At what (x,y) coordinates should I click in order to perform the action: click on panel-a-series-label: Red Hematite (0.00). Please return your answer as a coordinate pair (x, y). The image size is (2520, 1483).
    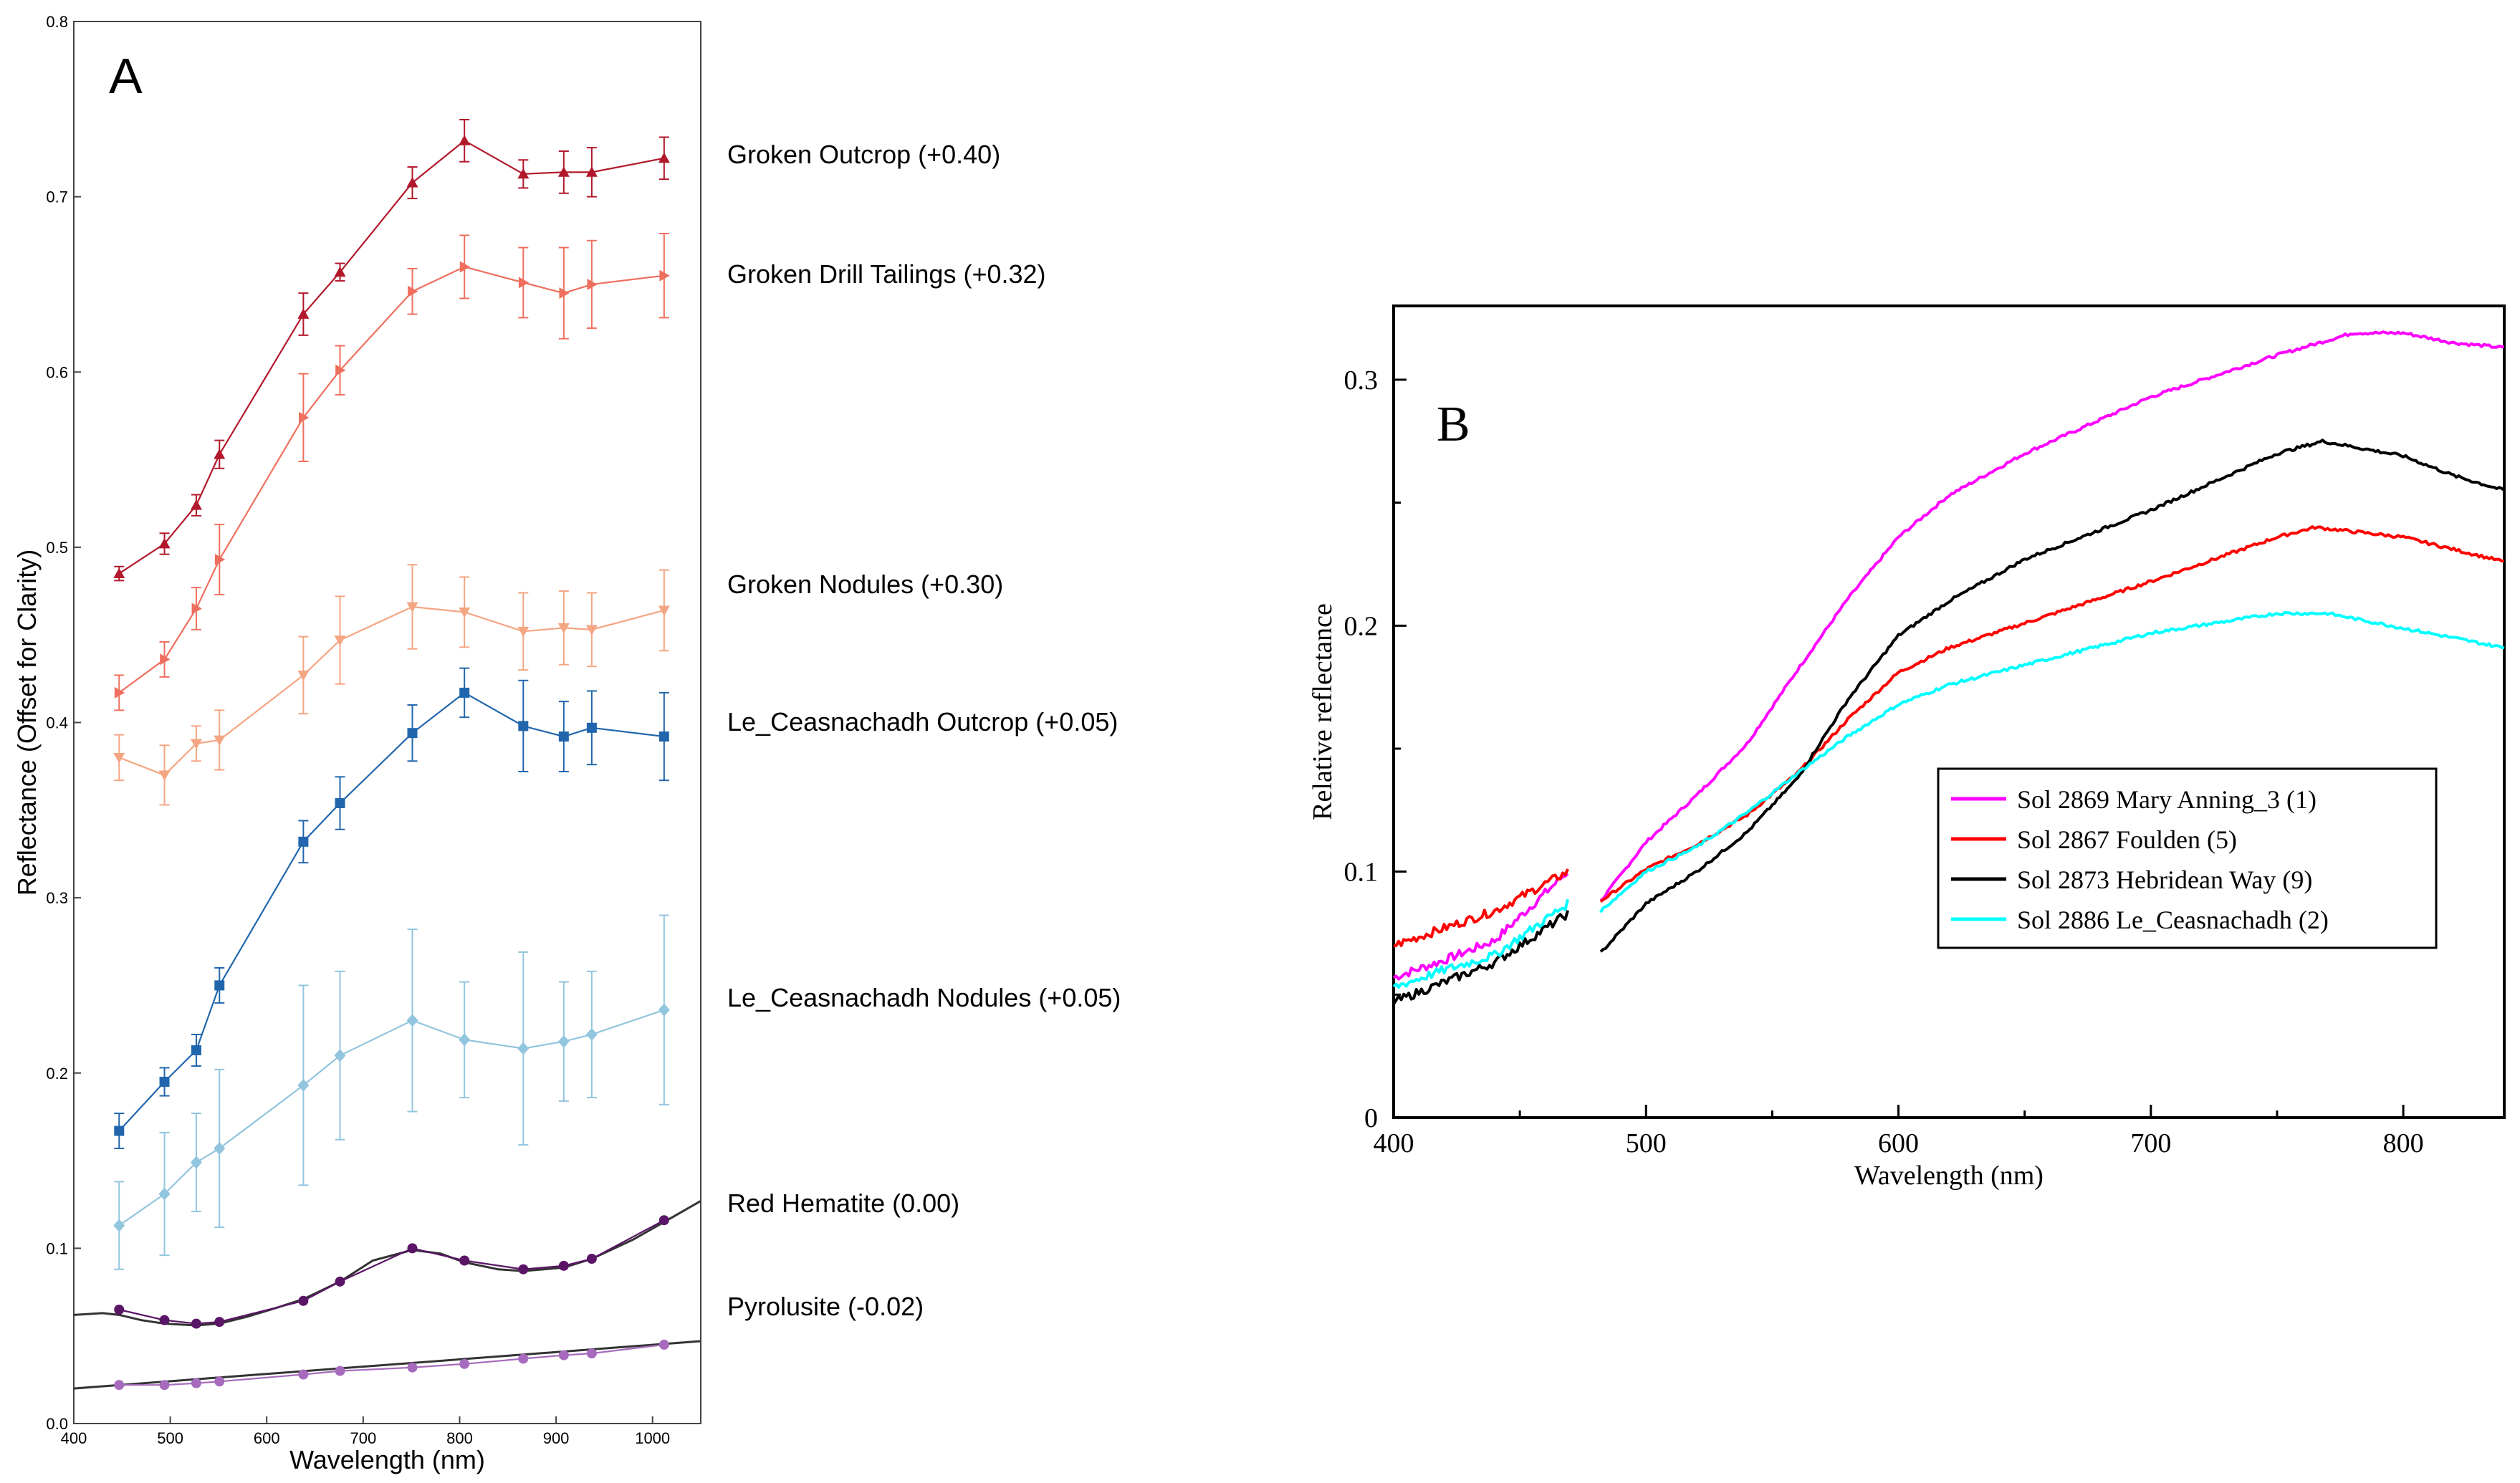
    Looking at the image, I should click on (843, 1203).